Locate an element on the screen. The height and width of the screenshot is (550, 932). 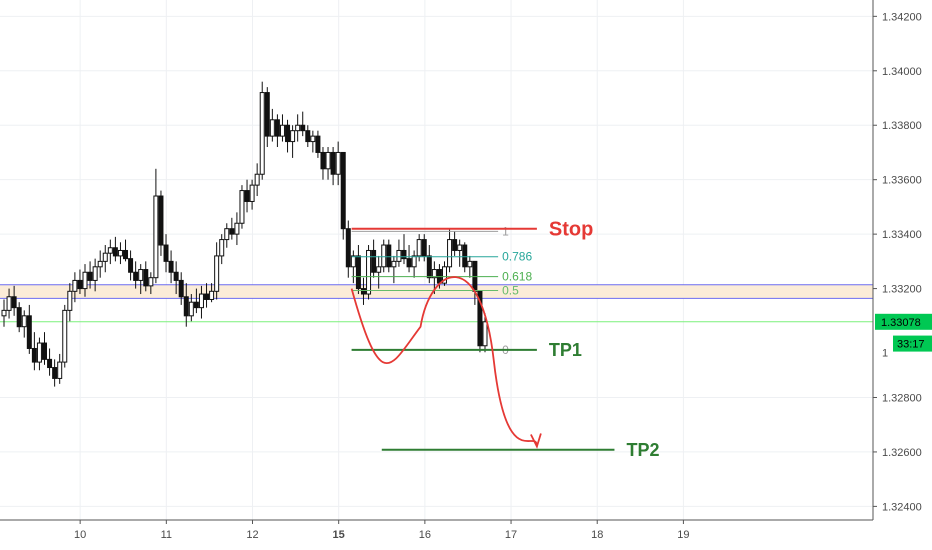
time-tick-label: 15 is located at coordinates (339, 535).